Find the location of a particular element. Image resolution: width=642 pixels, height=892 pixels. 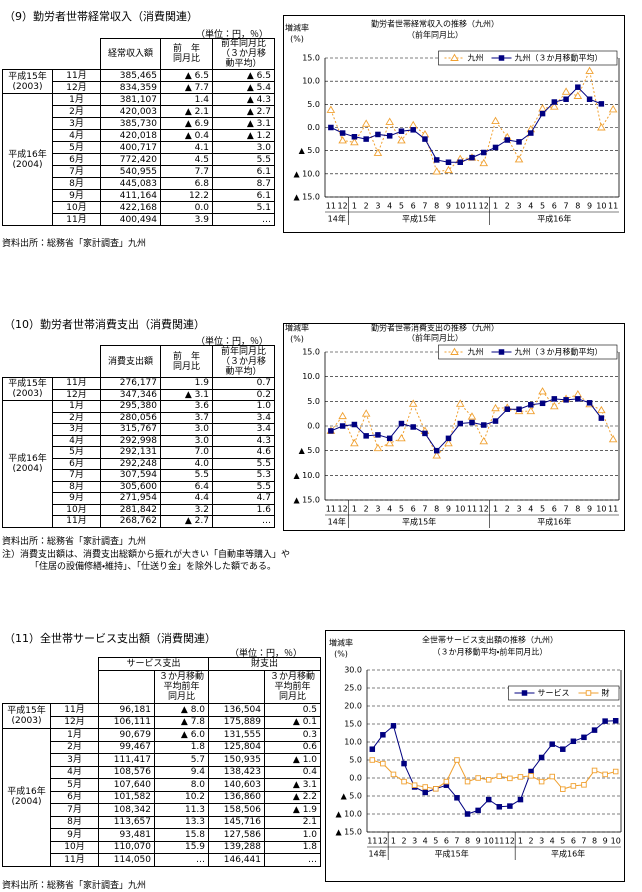

column-header: ３か月移動 平均前年 同月比 is located at coordinates (181, 687).